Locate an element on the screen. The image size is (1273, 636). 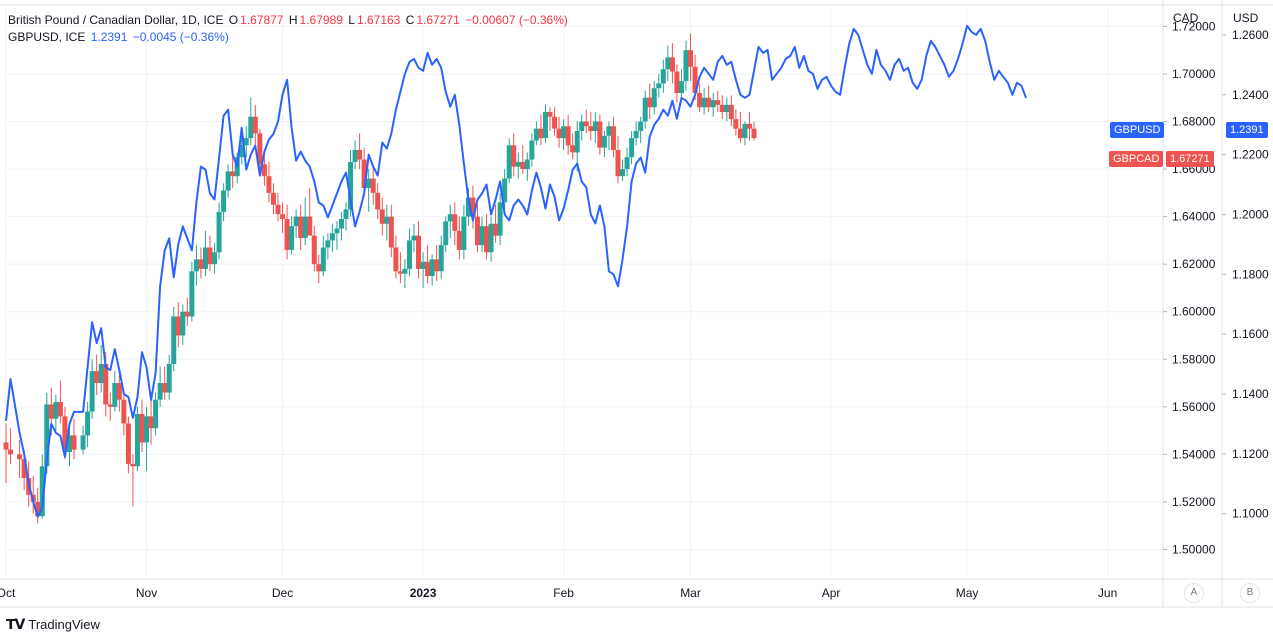
legend-change: −0.00607 (−0.36%) is located at coordinates (516, 20).